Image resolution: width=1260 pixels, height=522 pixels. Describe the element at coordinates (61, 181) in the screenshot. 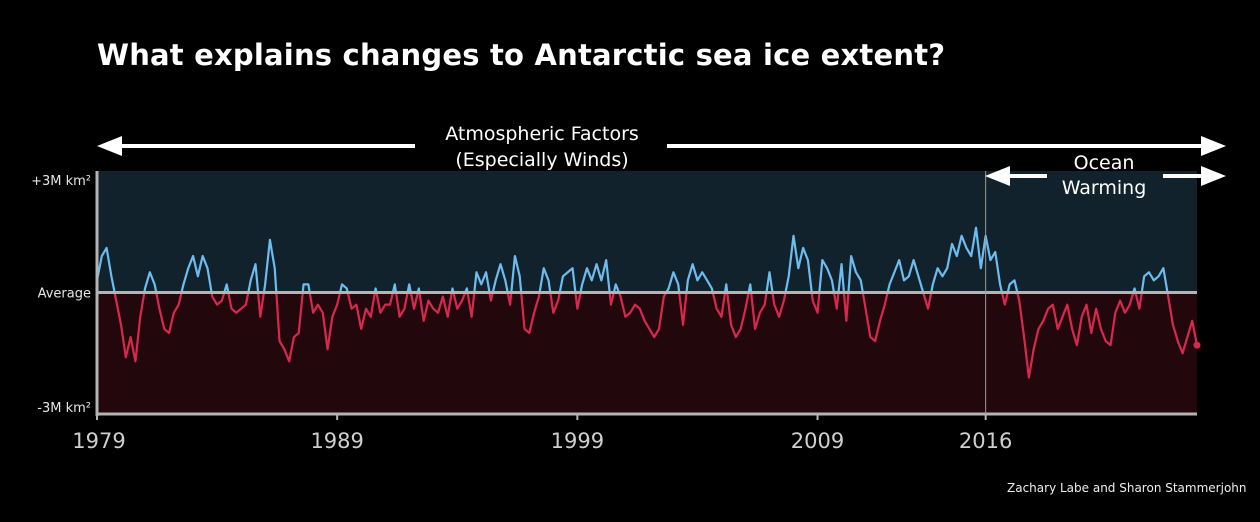

I see `y-tick-label-top: +3M km²` at that location.